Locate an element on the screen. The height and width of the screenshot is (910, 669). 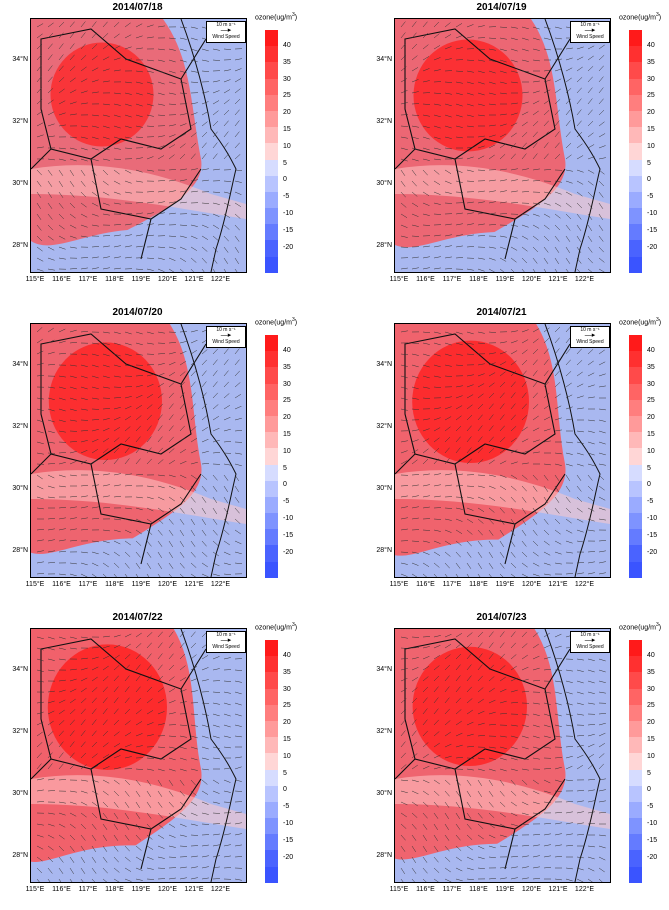
panel-title: 2014/07/20 is located at coordinates (137, 312).